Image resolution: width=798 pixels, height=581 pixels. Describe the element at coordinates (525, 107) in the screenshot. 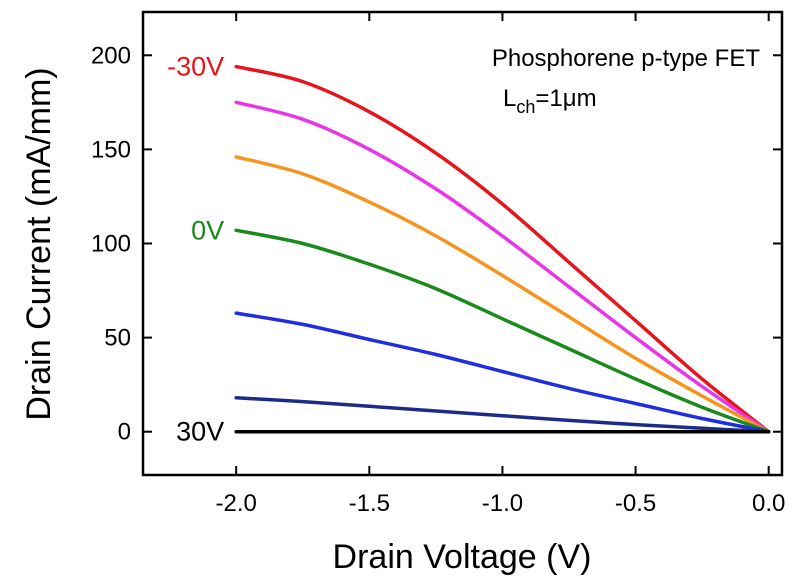

I see `channel-length-subscript: ch` at that location.